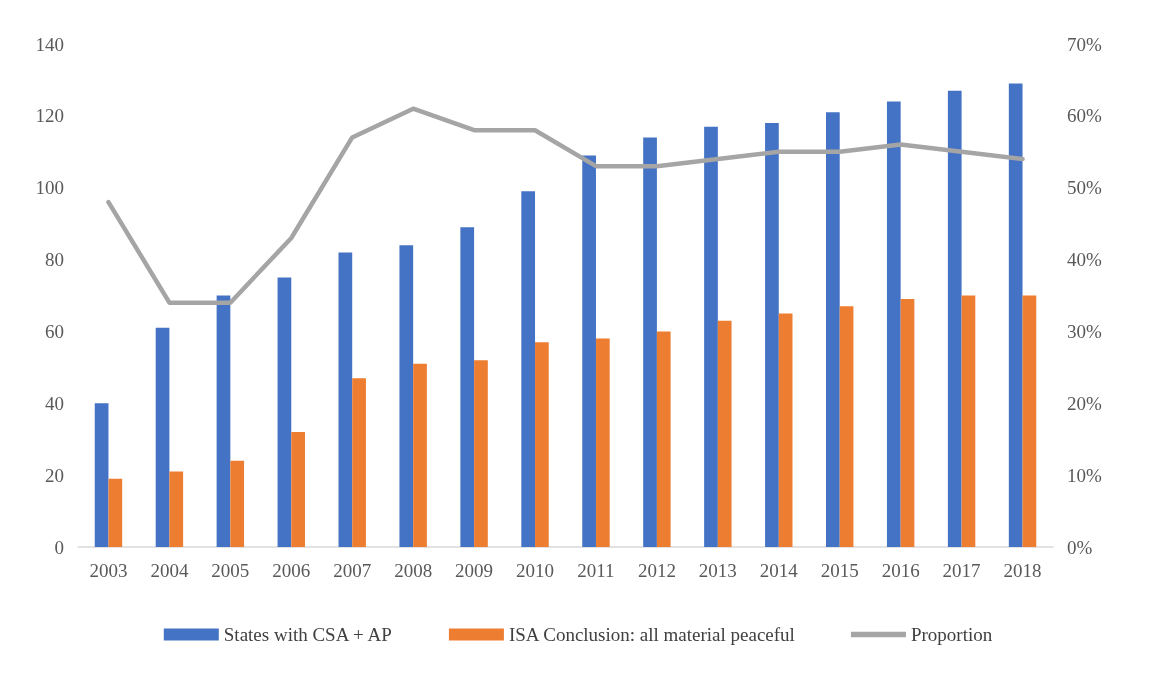 This screenshot has width=1162, height=675. I want to click on x-tick-label: 2003, so click(108, 570).